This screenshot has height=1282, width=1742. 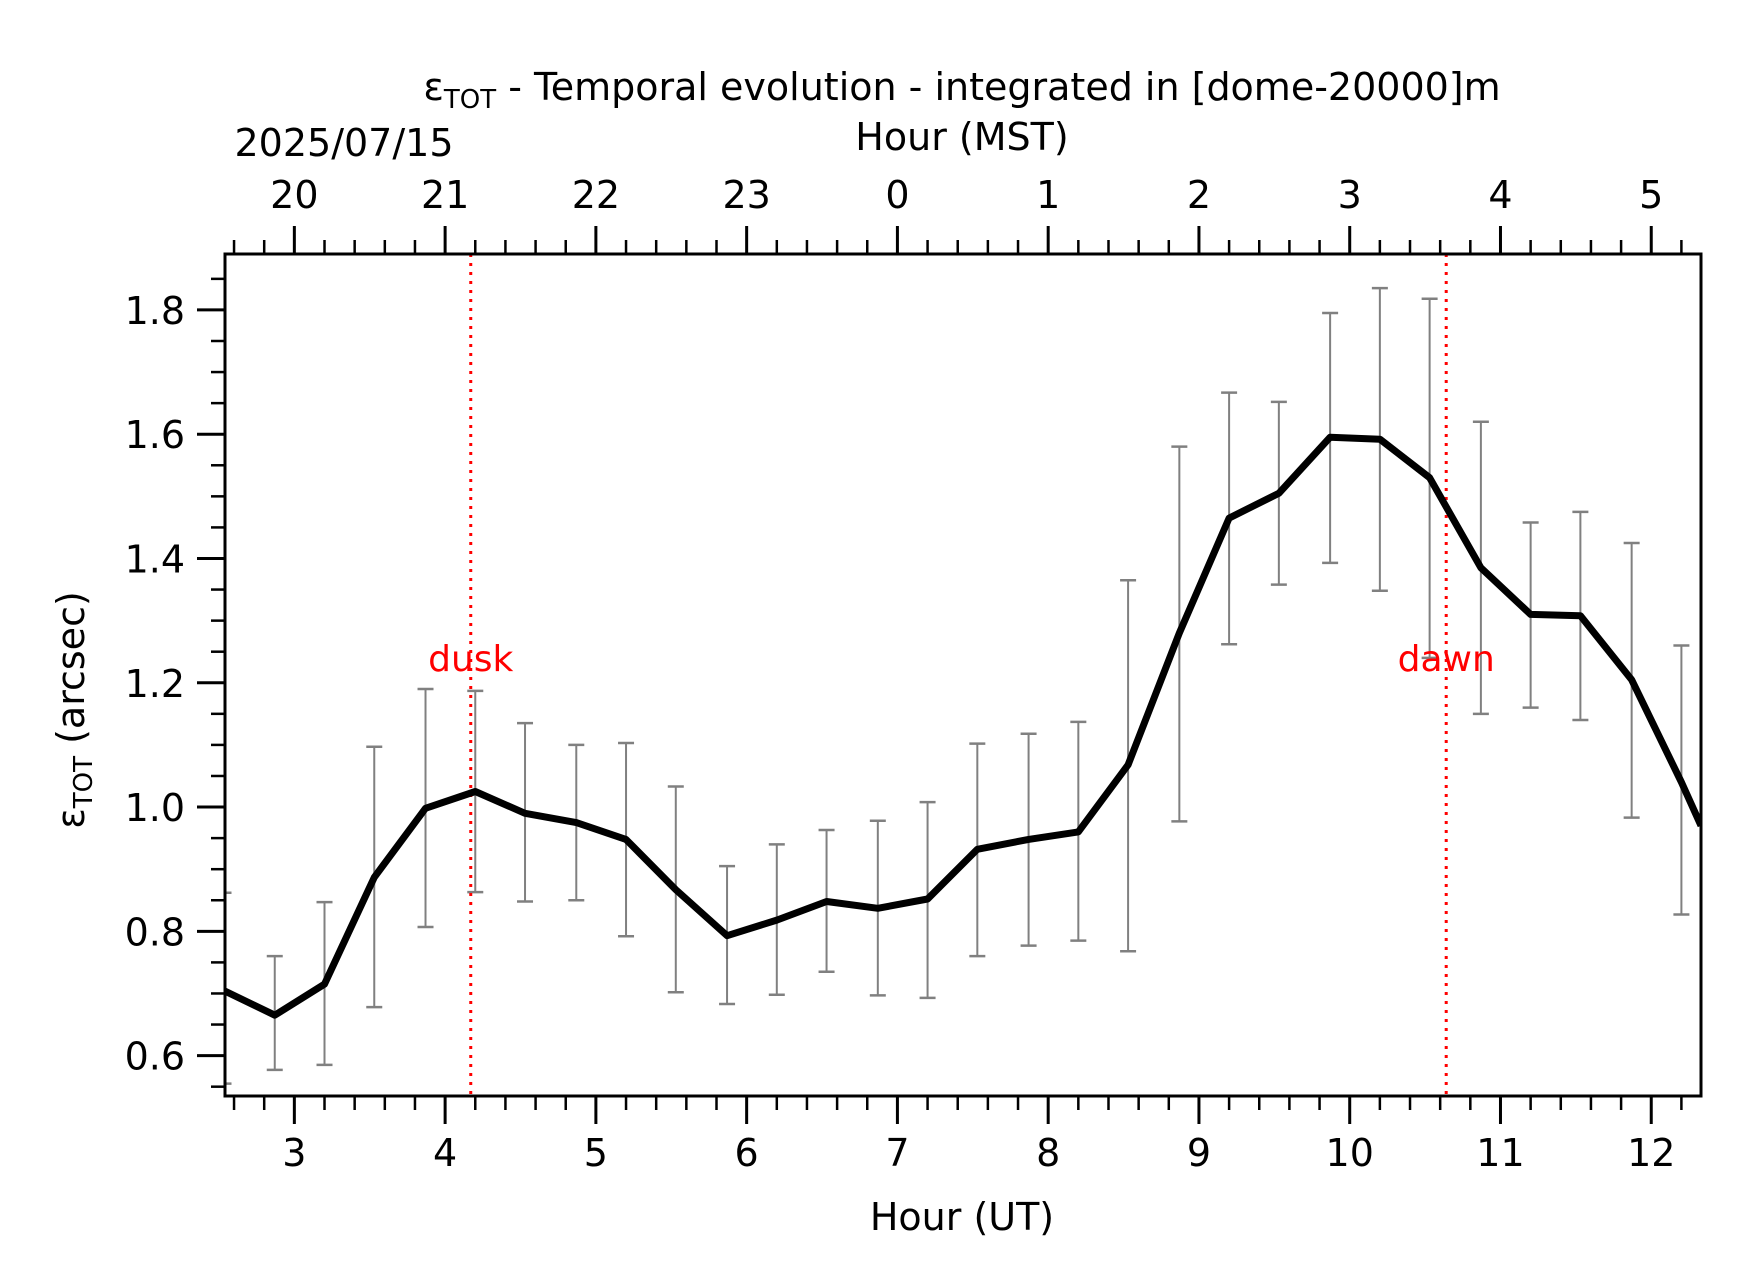 What do you see at coordinates (155, 1057) in the screenshot?
I see `y-tick-label: 0.6` at bounding box center [155, 1057].